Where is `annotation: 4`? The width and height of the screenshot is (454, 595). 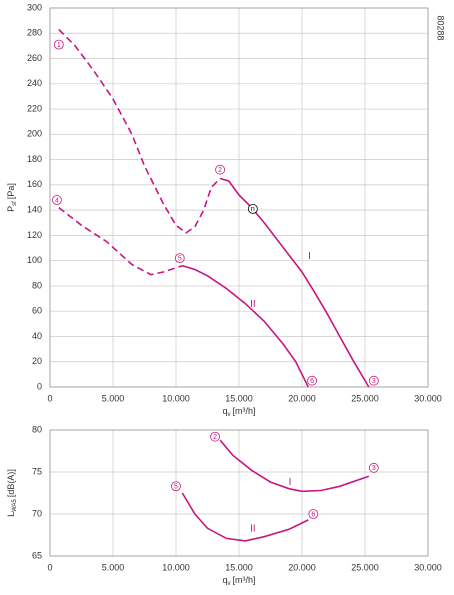
annotation: 4 is located at coordinates (57, 200).